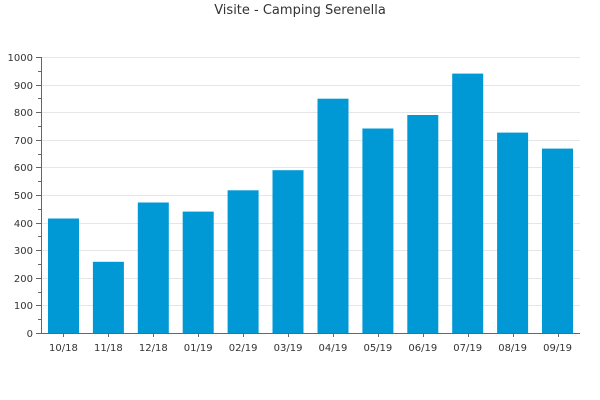  What do you see at coordinates (23, 196) in the screenshot?
I see `y-tick-label: 500` at bounding box center [23, 196].